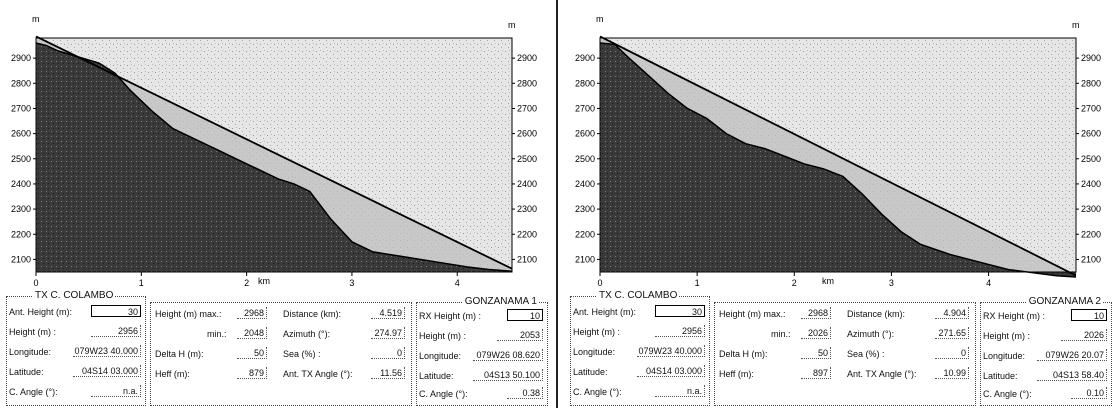 This screenshot has height=408, width=1116. What do you see at coordinates (388, 373) in the screenshot?
I see `tx-angle-value: 11.56` at bounding box center [388, 373].